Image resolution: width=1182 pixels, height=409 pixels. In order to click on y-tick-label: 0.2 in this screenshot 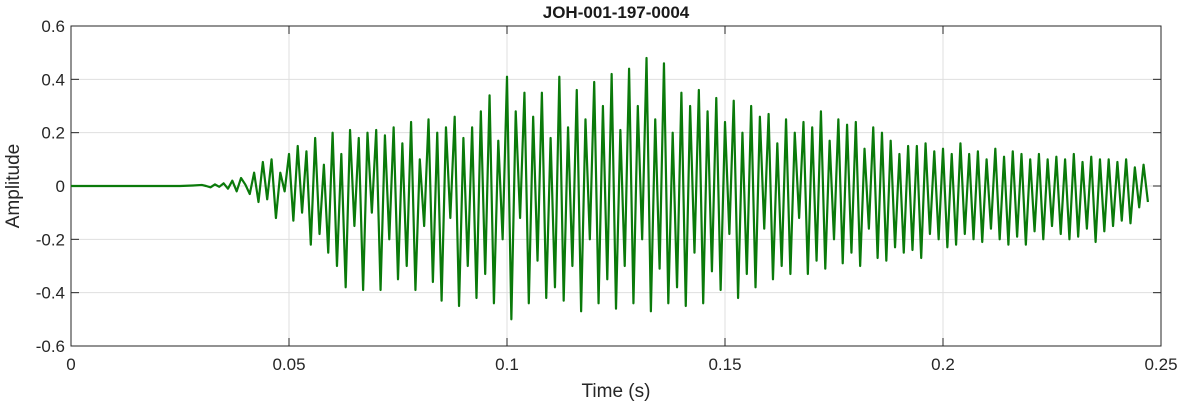, I will do `click(53, 133)`.